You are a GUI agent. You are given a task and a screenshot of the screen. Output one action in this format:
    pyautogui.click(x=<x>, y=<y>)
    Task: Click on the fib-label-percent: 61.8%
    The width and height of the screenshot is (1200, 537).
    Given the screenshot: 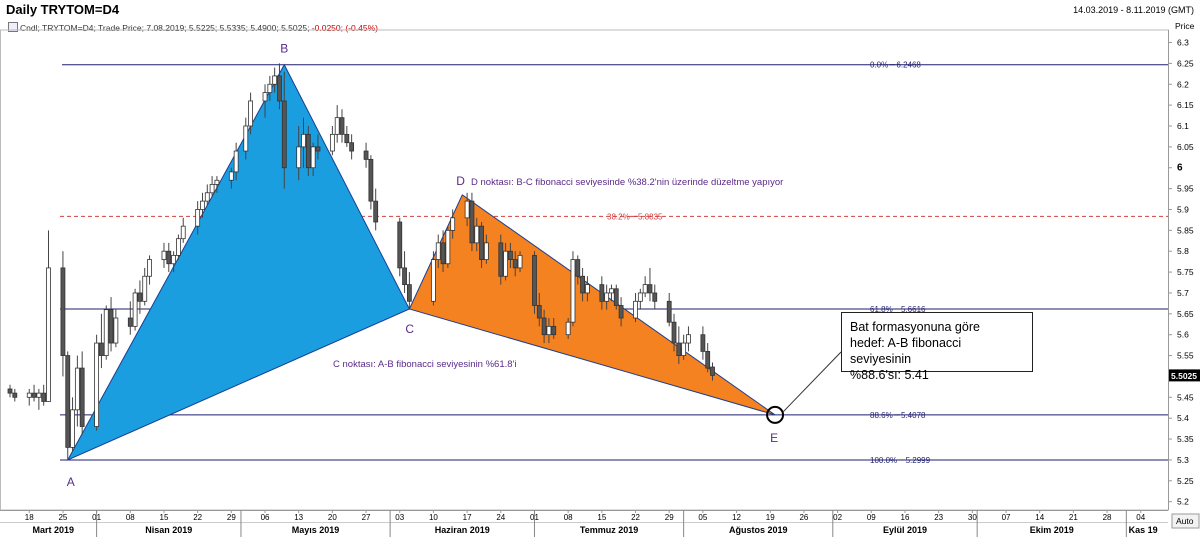 What is the action you would take?
    pyautogui.click(x=881, y=309)
    